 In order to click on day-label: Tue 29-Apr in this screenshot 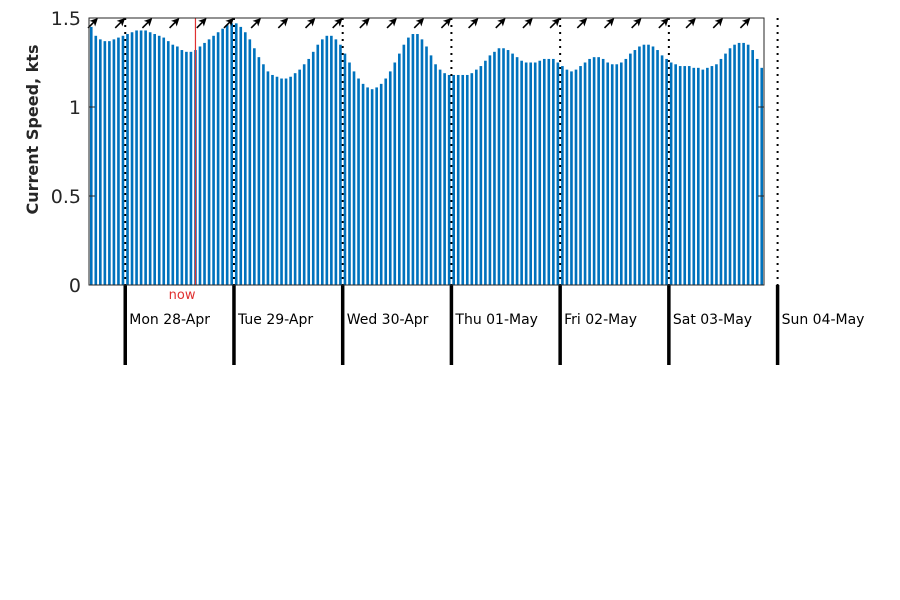, I will do `click(275, 320)`.